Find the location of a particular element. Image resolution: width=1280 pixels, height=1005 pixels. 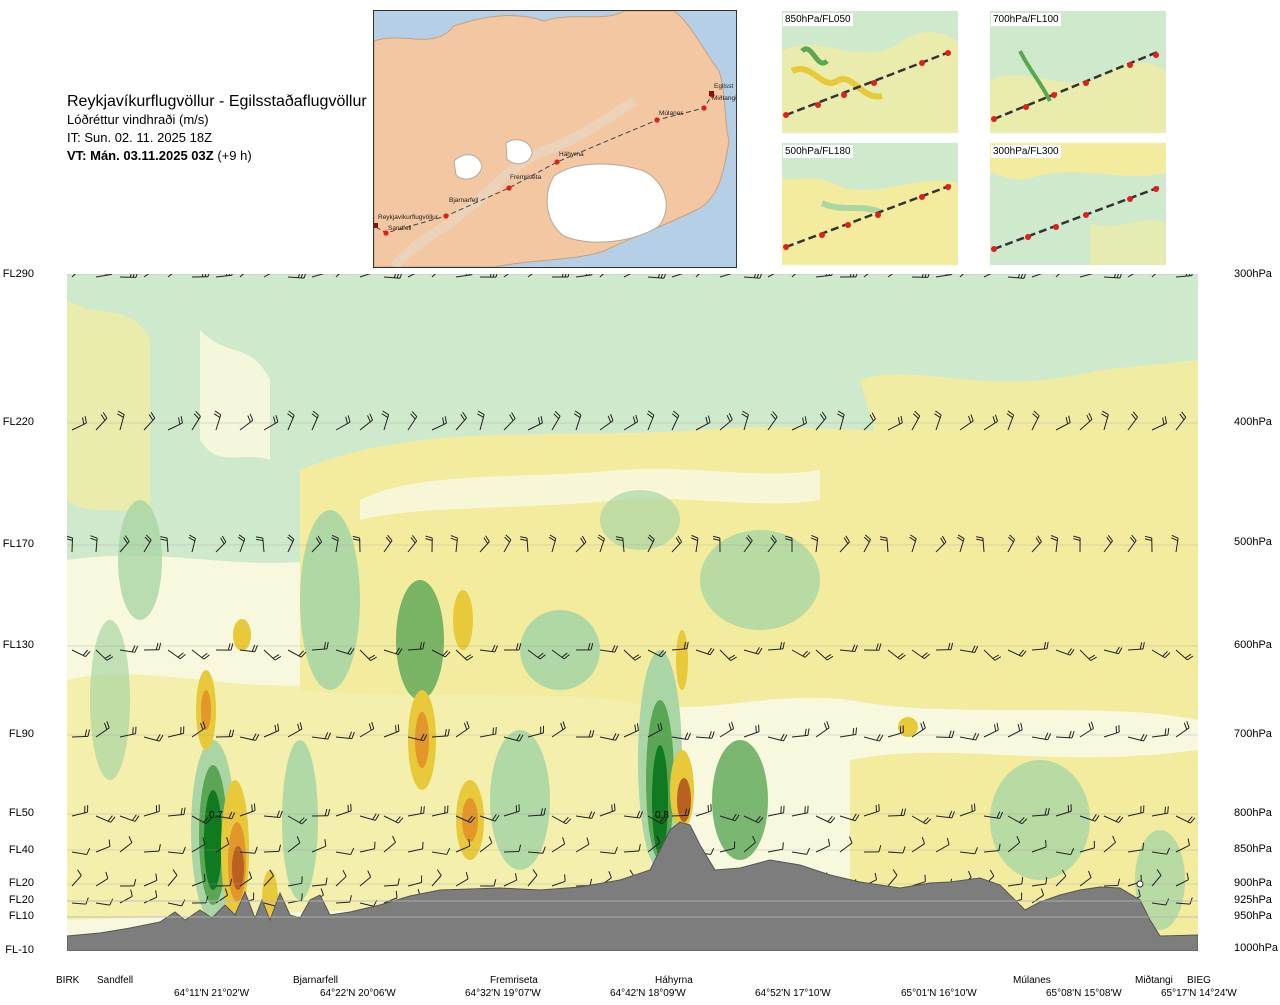

thumbnail-500hpa: 500hPa/FL180 is located at coordinates (870, 204).